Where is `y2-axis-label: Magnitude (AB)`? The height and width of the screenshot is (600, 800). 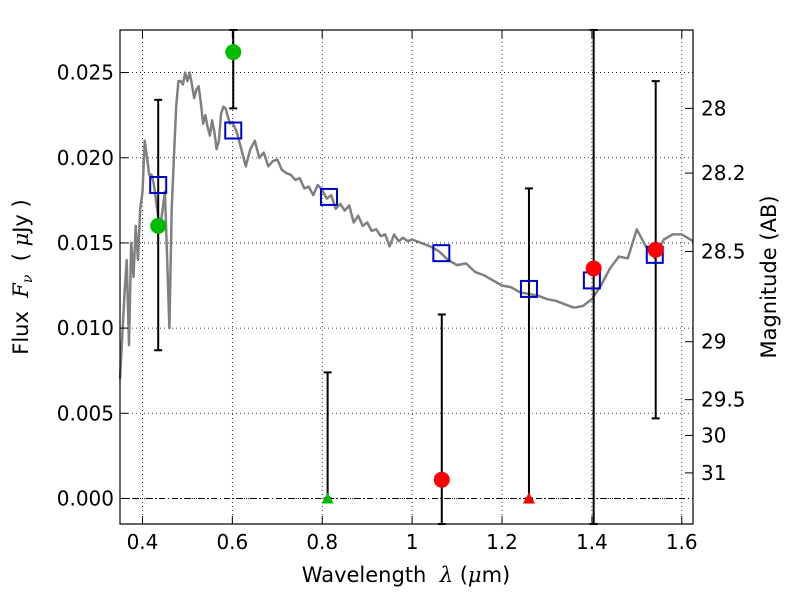
y2-axis-label: Magnitude (AB) is located at coordinates (769, 276).